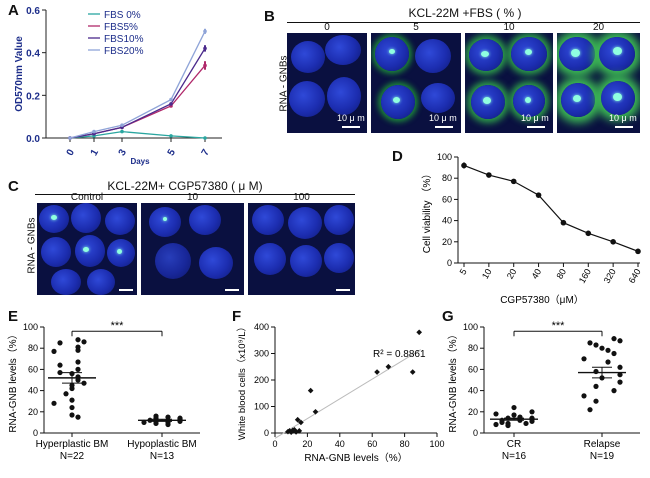 This screenshot has width=650, height=478. Describe the element at coordinates (301, 197) in the screenshot. I see `panel-c-col-label-100: 100` at that location.